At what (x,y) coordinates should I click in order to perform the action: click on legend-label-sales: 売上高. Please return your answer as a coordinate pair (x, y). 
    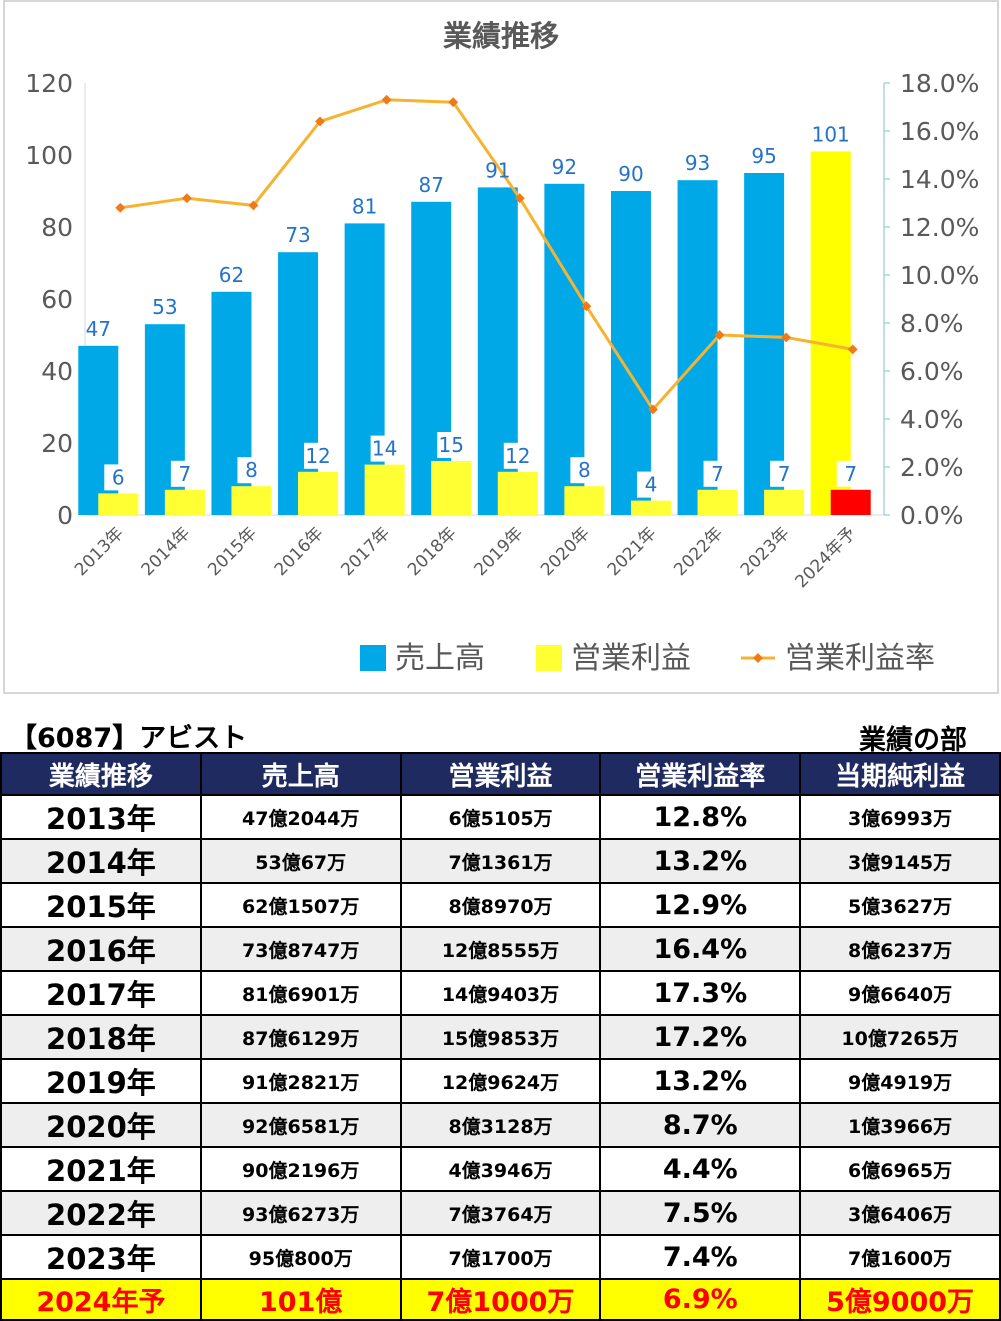
    Looking at the image, I should click on (440, 658).